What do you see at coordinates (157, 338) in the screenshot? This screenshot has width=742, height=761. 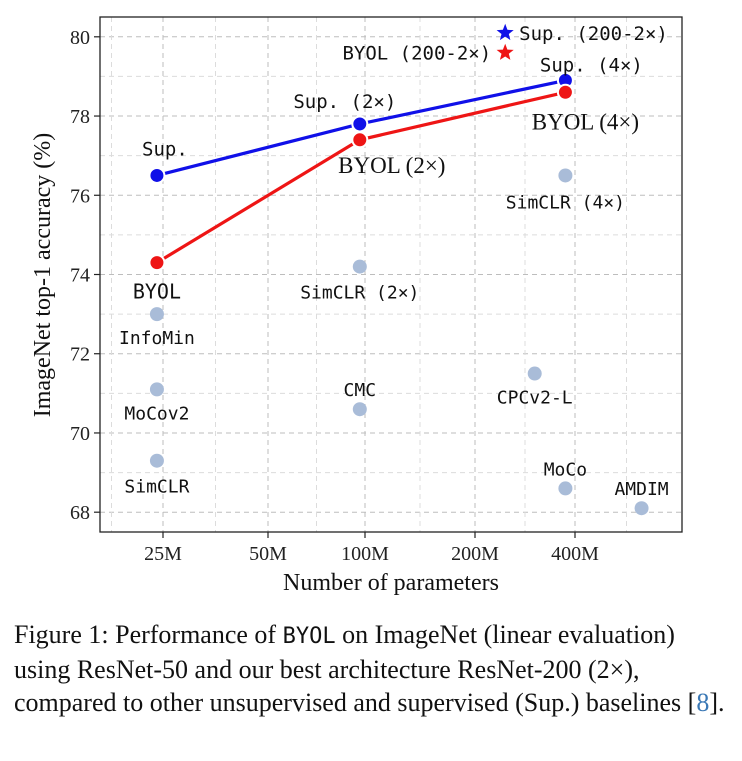 I see `point-label: InfoMin` at bounding box center [157, 338].